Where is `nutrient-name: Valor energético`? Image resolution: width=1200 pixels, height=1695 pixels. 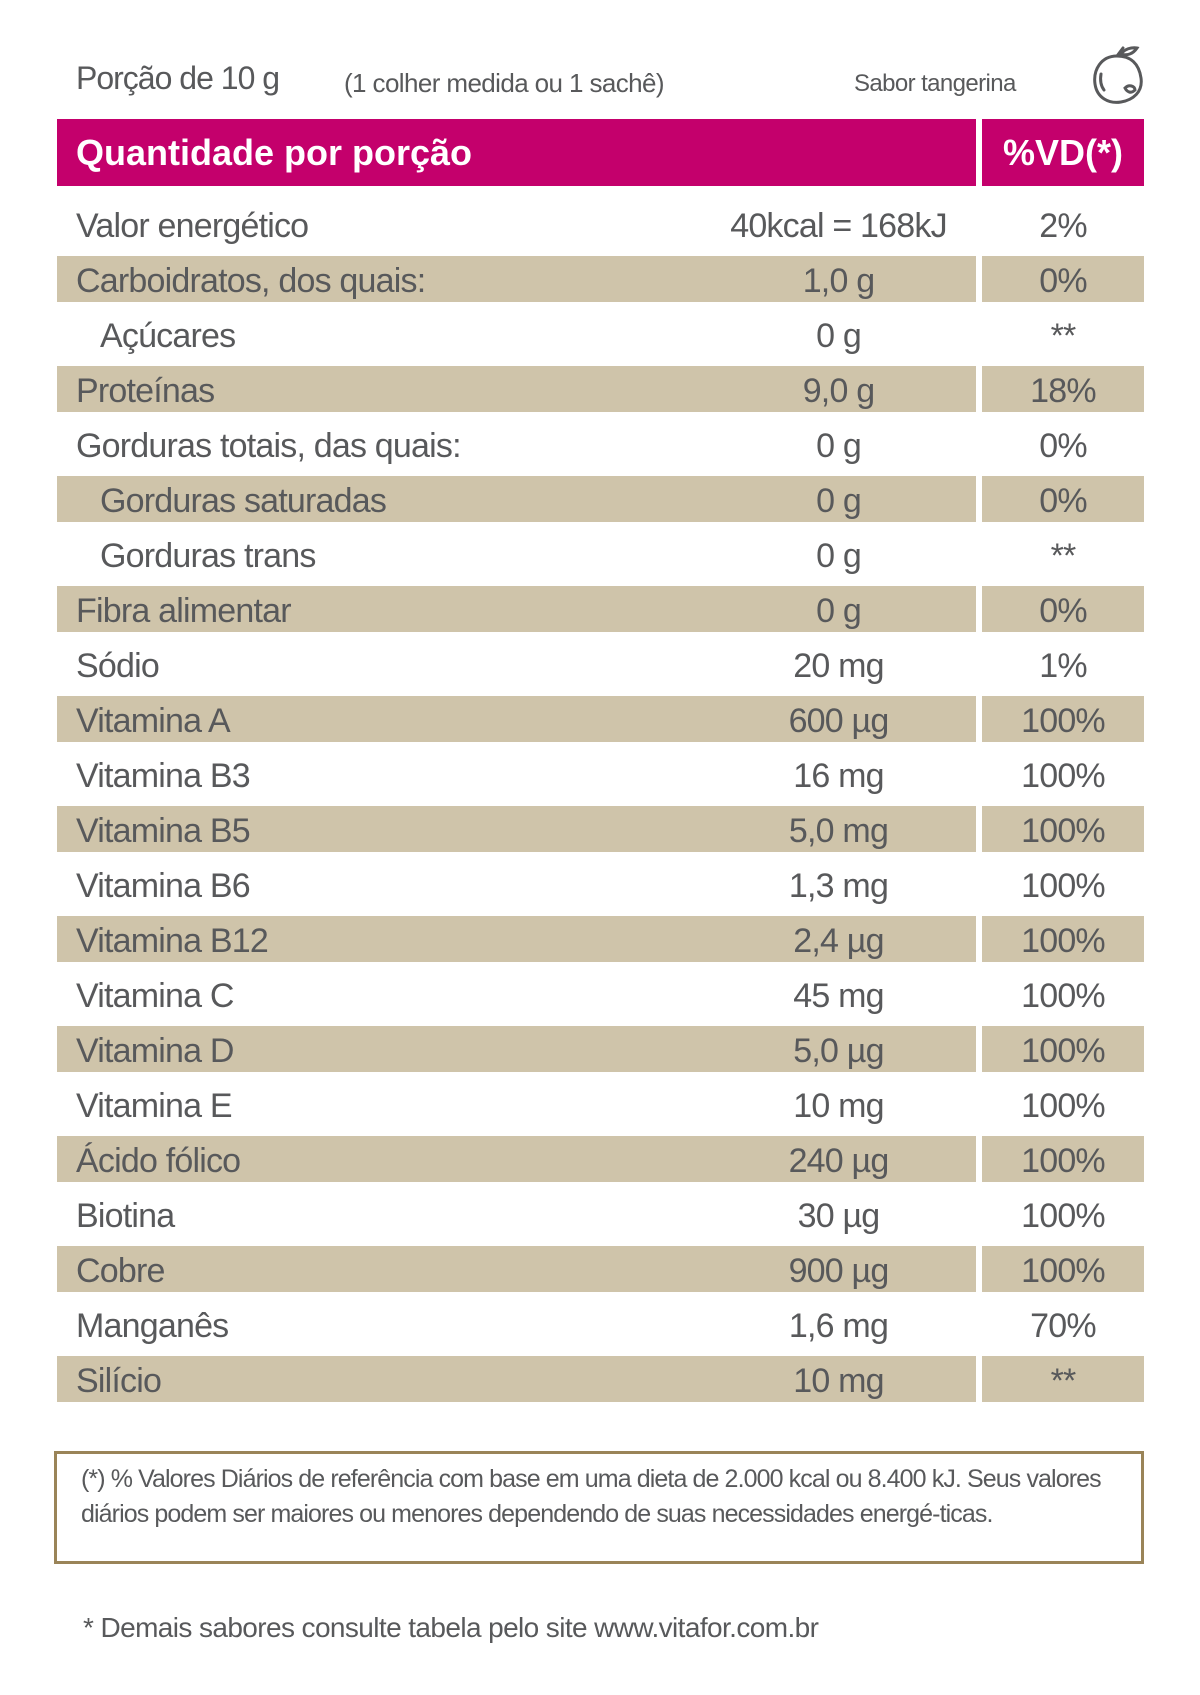 nutrient-name: Valor energético is located at coordinates (192, 226).